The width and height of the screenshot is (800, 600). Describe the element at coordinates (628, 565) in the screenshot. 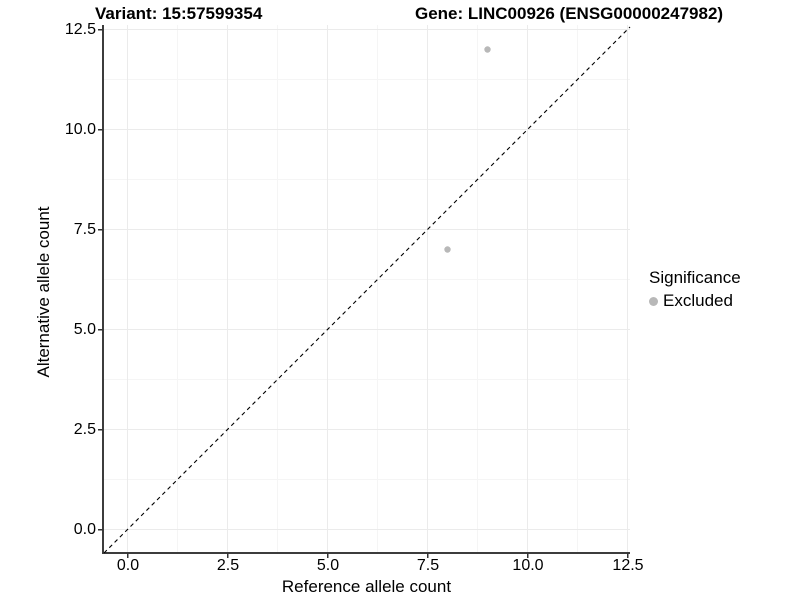

I see `x-tick-label: 12.5` at that location.